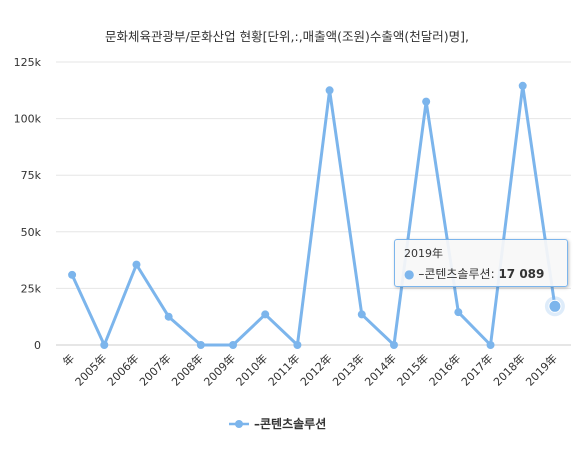  I want to click on y-tick-label: 125k, so click(28, 62).